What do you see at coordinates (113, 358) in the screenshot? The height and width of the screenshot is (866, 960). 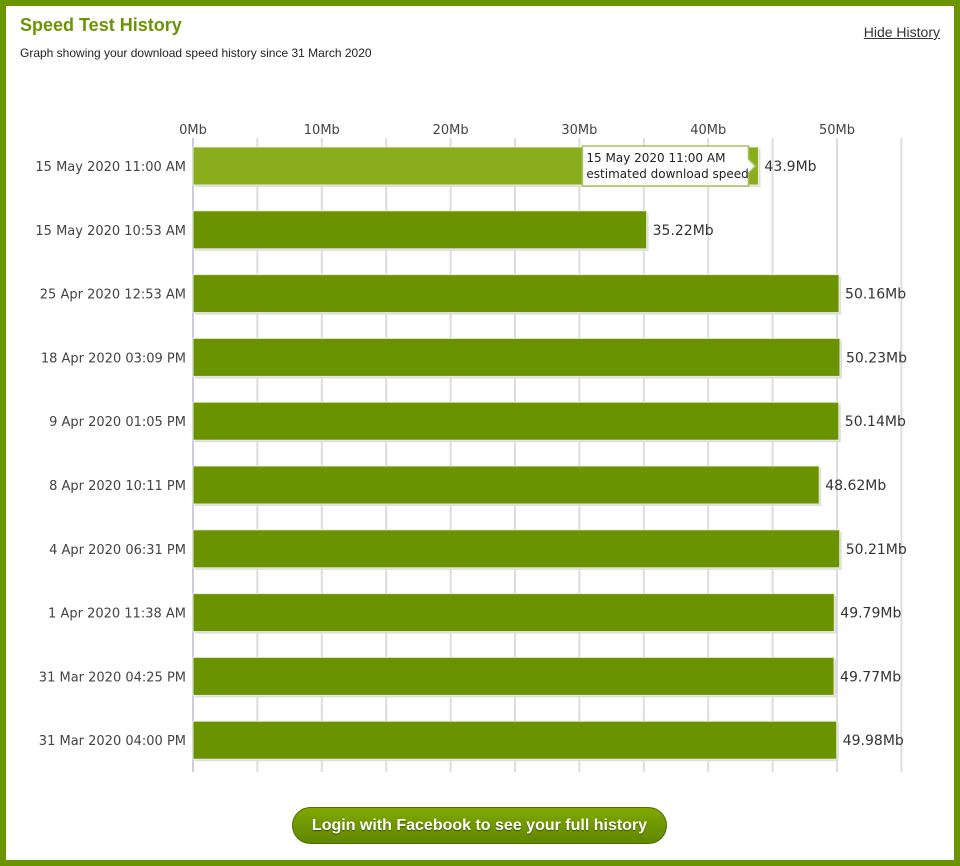 I see `y-category-label: 18 Apr 2020 03:09 PM` at bounding box center [113, 358].